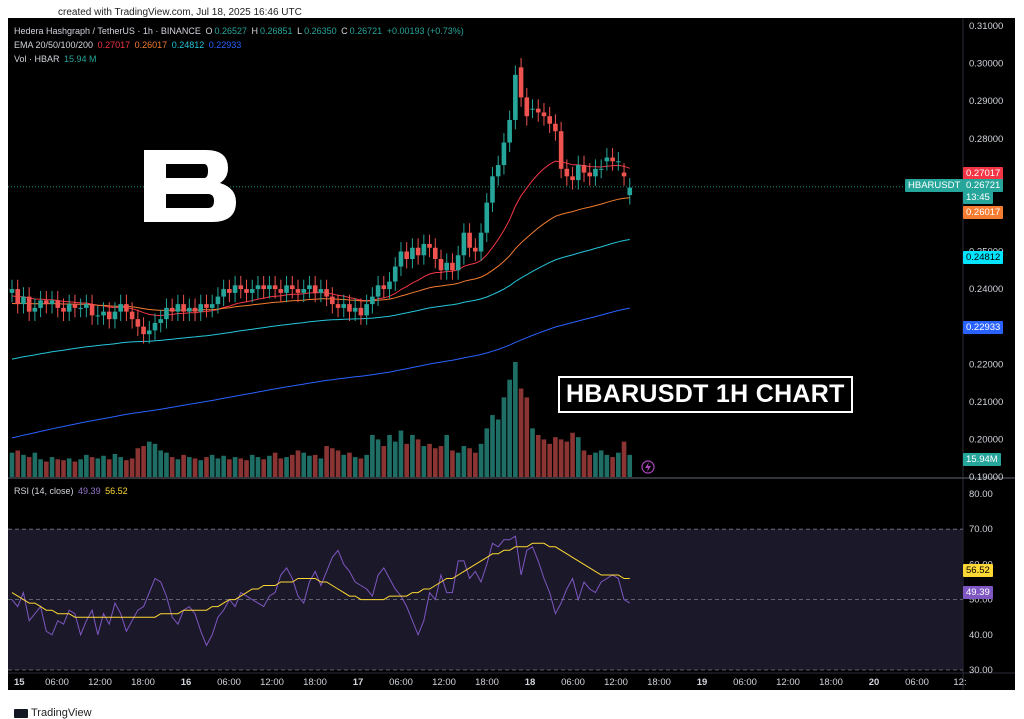 This screenshot has height=719, width=1024. What do you see at coordinates (116, 491) in the screenshot?
I see `legend-rsi-ma-value: 56.52` at bounding box center [116, 491].